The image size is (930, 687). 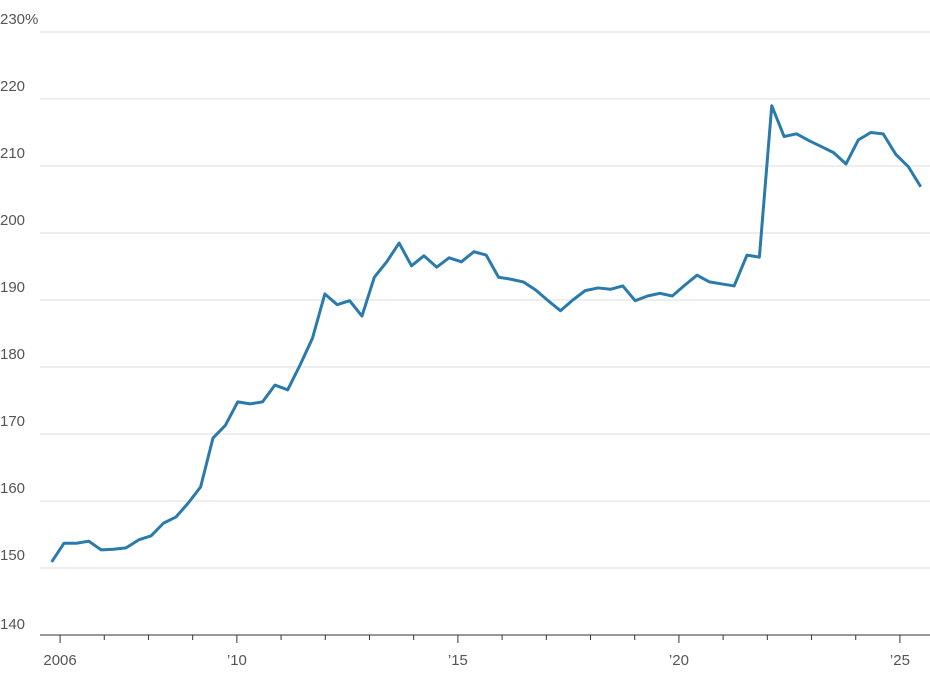 What do you see at coordinates (12, 220) in the screenshot?
I see `y-tick-label: 200` at bounding box center [12, 220].